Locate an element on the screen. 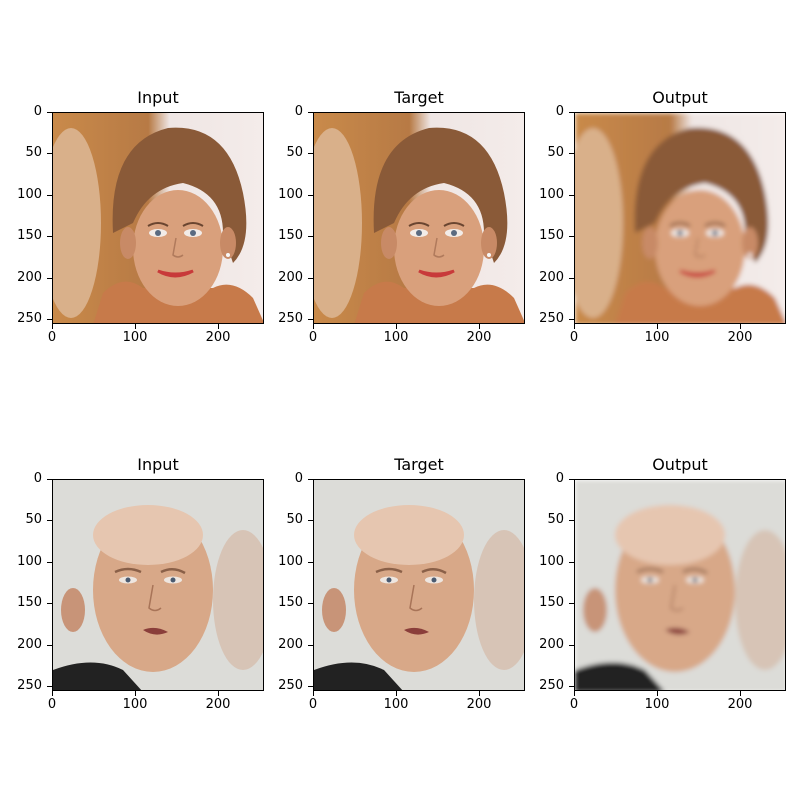 This screenshot has width=800, height=800. man-portrait-output-panel: Output 0 50 100 150 200 250 0 100 200 is located at coordinates (662, 583).